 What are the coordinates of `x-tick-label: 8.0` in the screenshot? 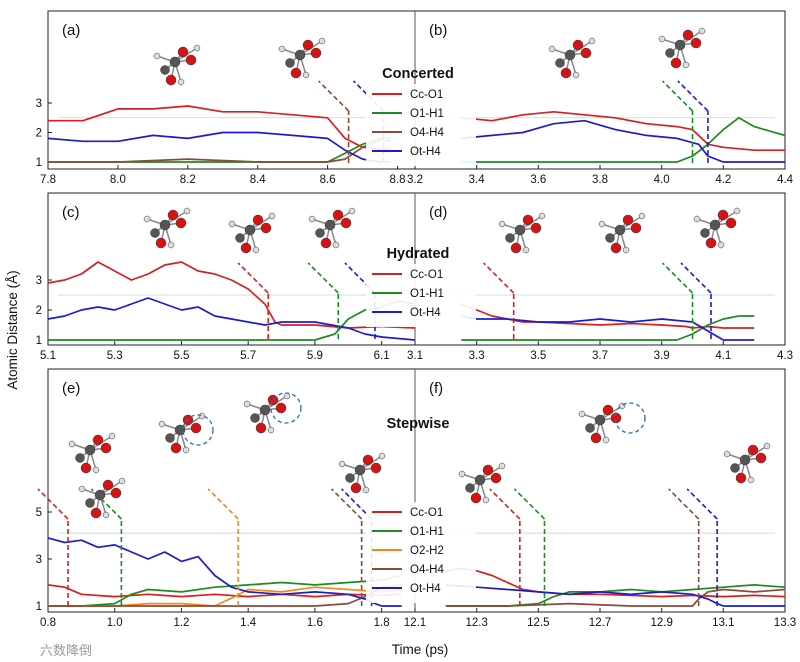 It's located at (118, 180).